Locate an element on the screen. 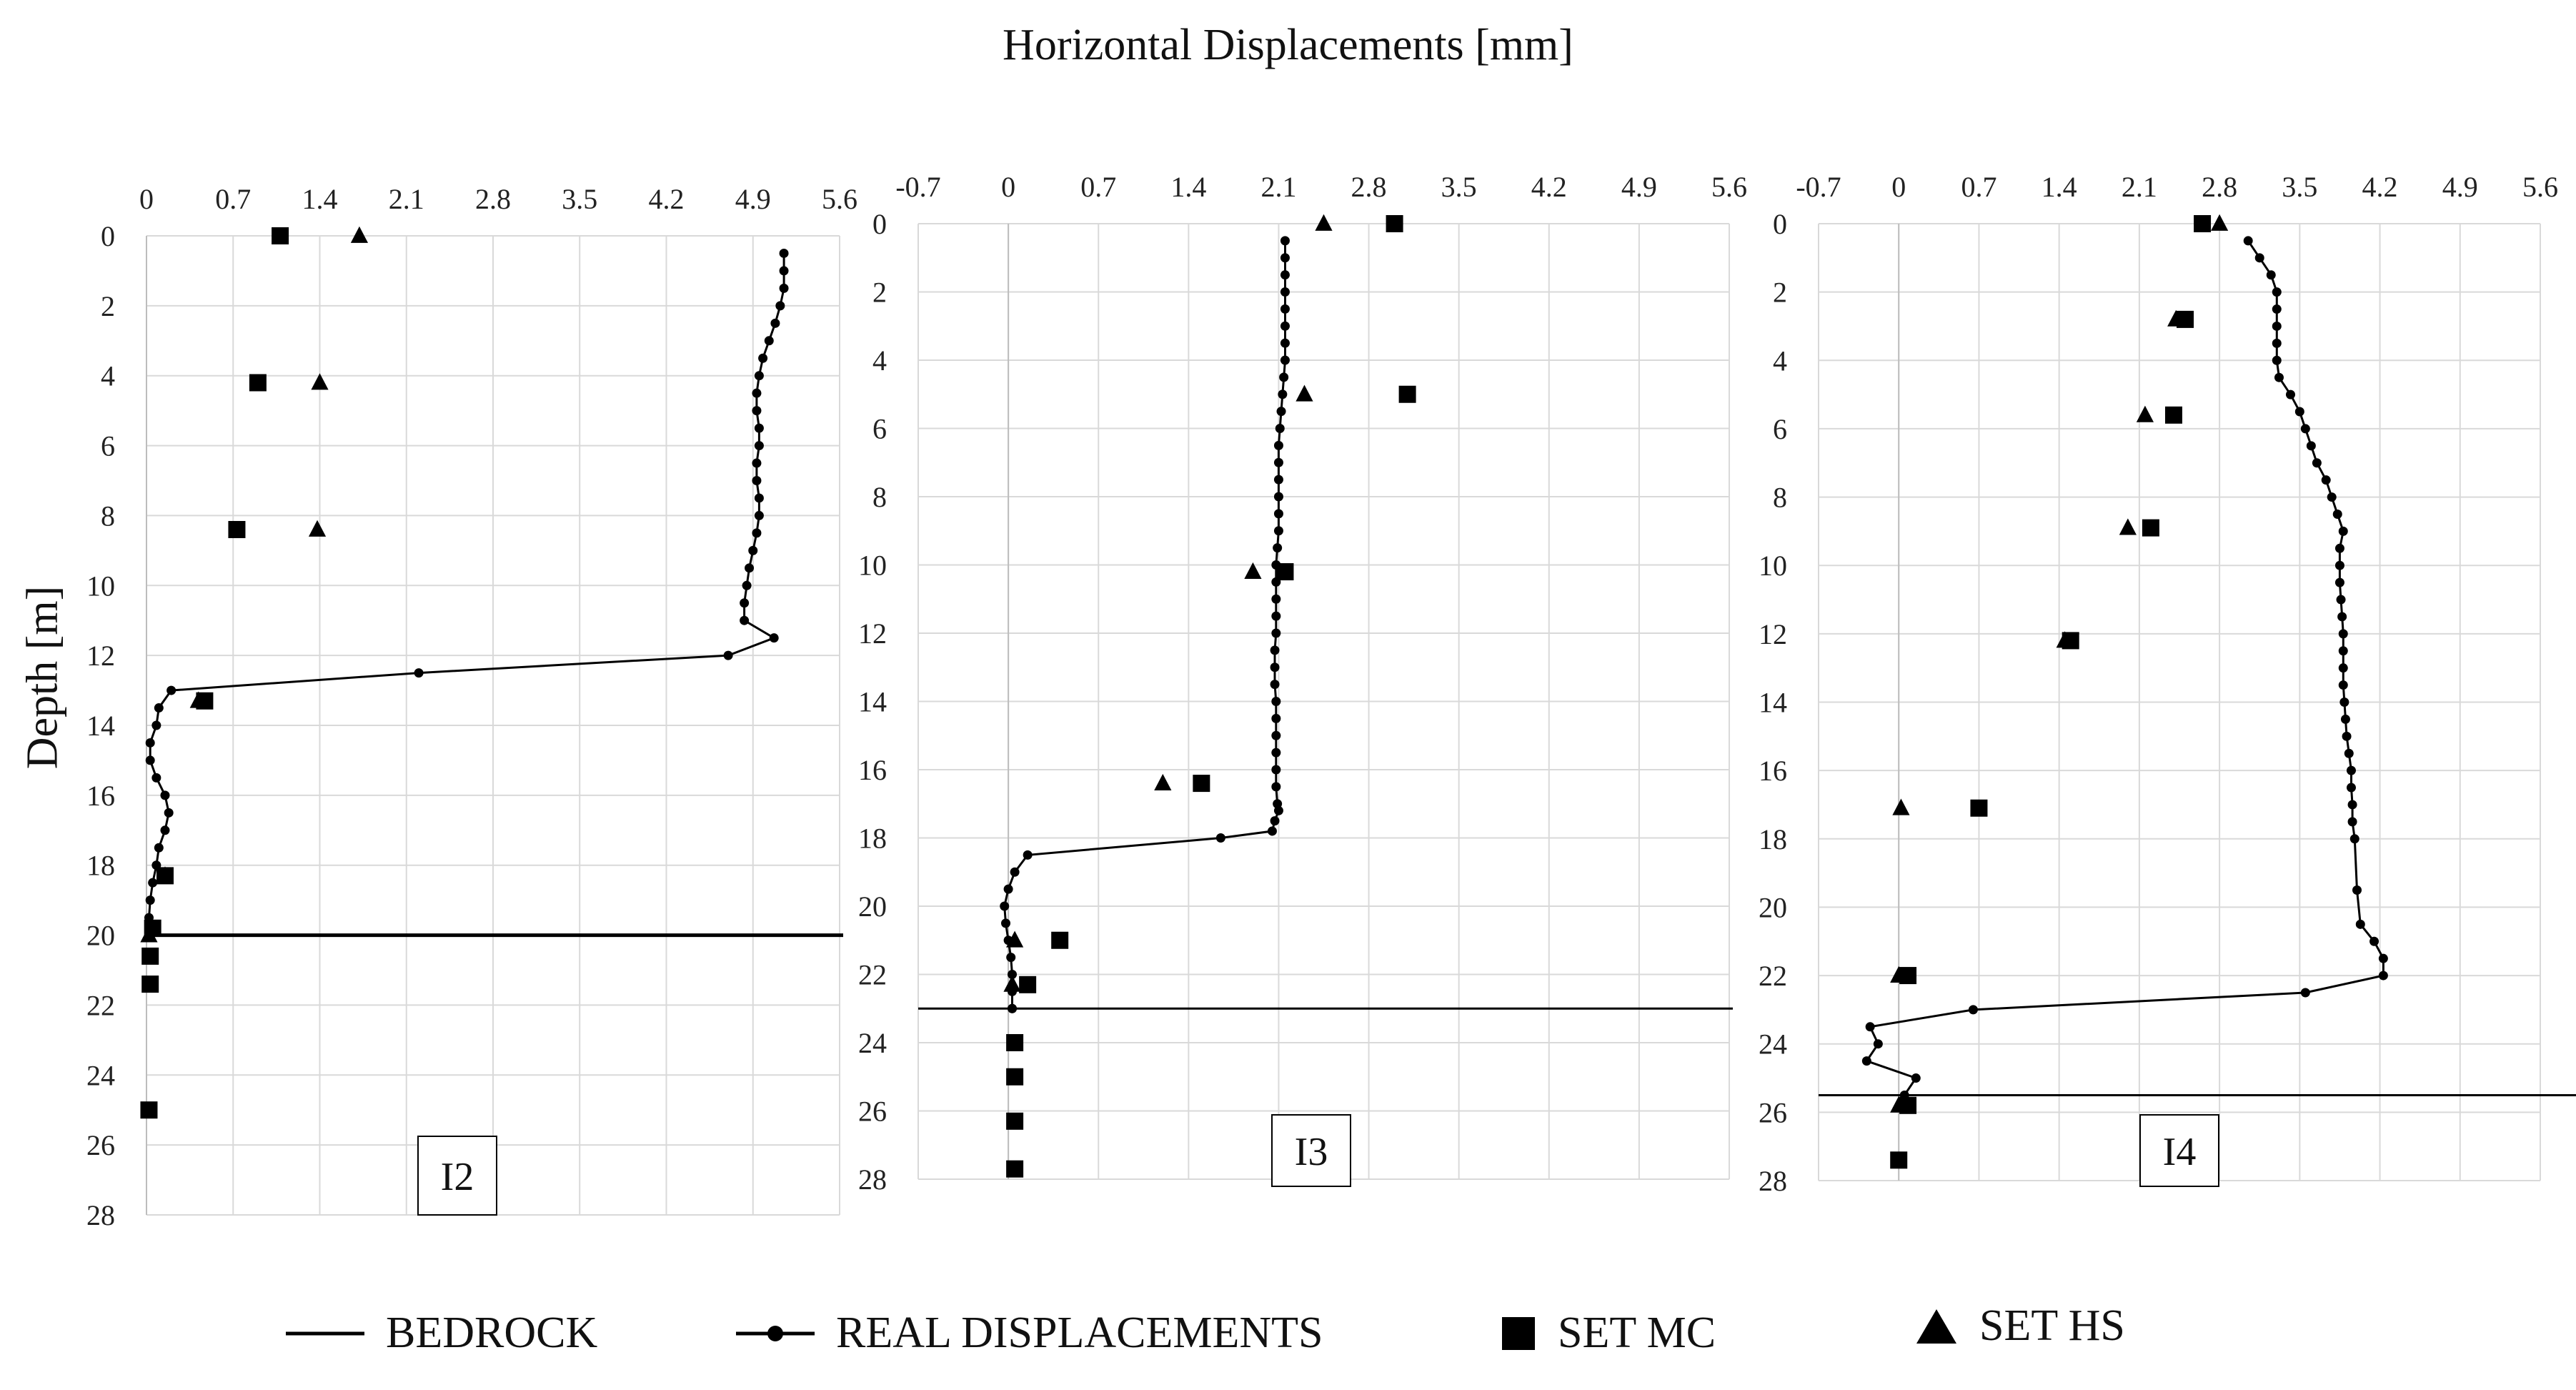 This screenshot has height=1390, width=2576. legend-set-mc: SET MC is located at coordinates (1608, 1333).